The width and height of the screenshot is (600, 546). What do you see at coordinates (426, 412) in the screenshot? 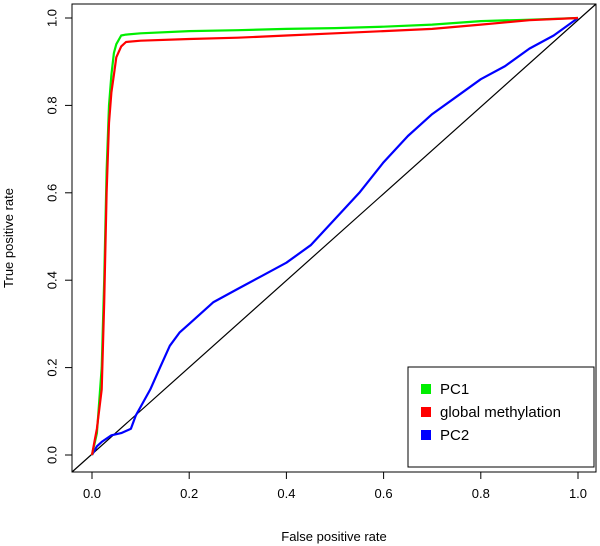
I see `legend-swatch-global-methylation` at bounding box center [426, 412].